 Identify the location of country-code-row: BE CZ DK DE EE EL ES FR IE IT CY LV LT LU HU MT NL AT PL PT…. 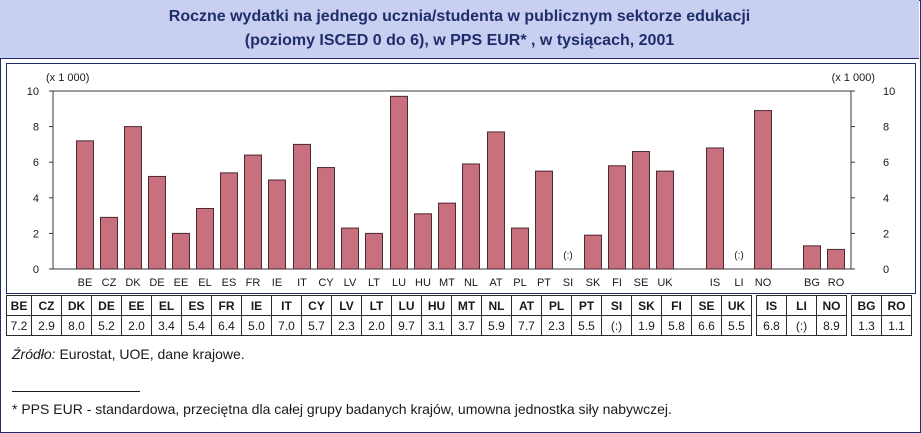
(459, 305).